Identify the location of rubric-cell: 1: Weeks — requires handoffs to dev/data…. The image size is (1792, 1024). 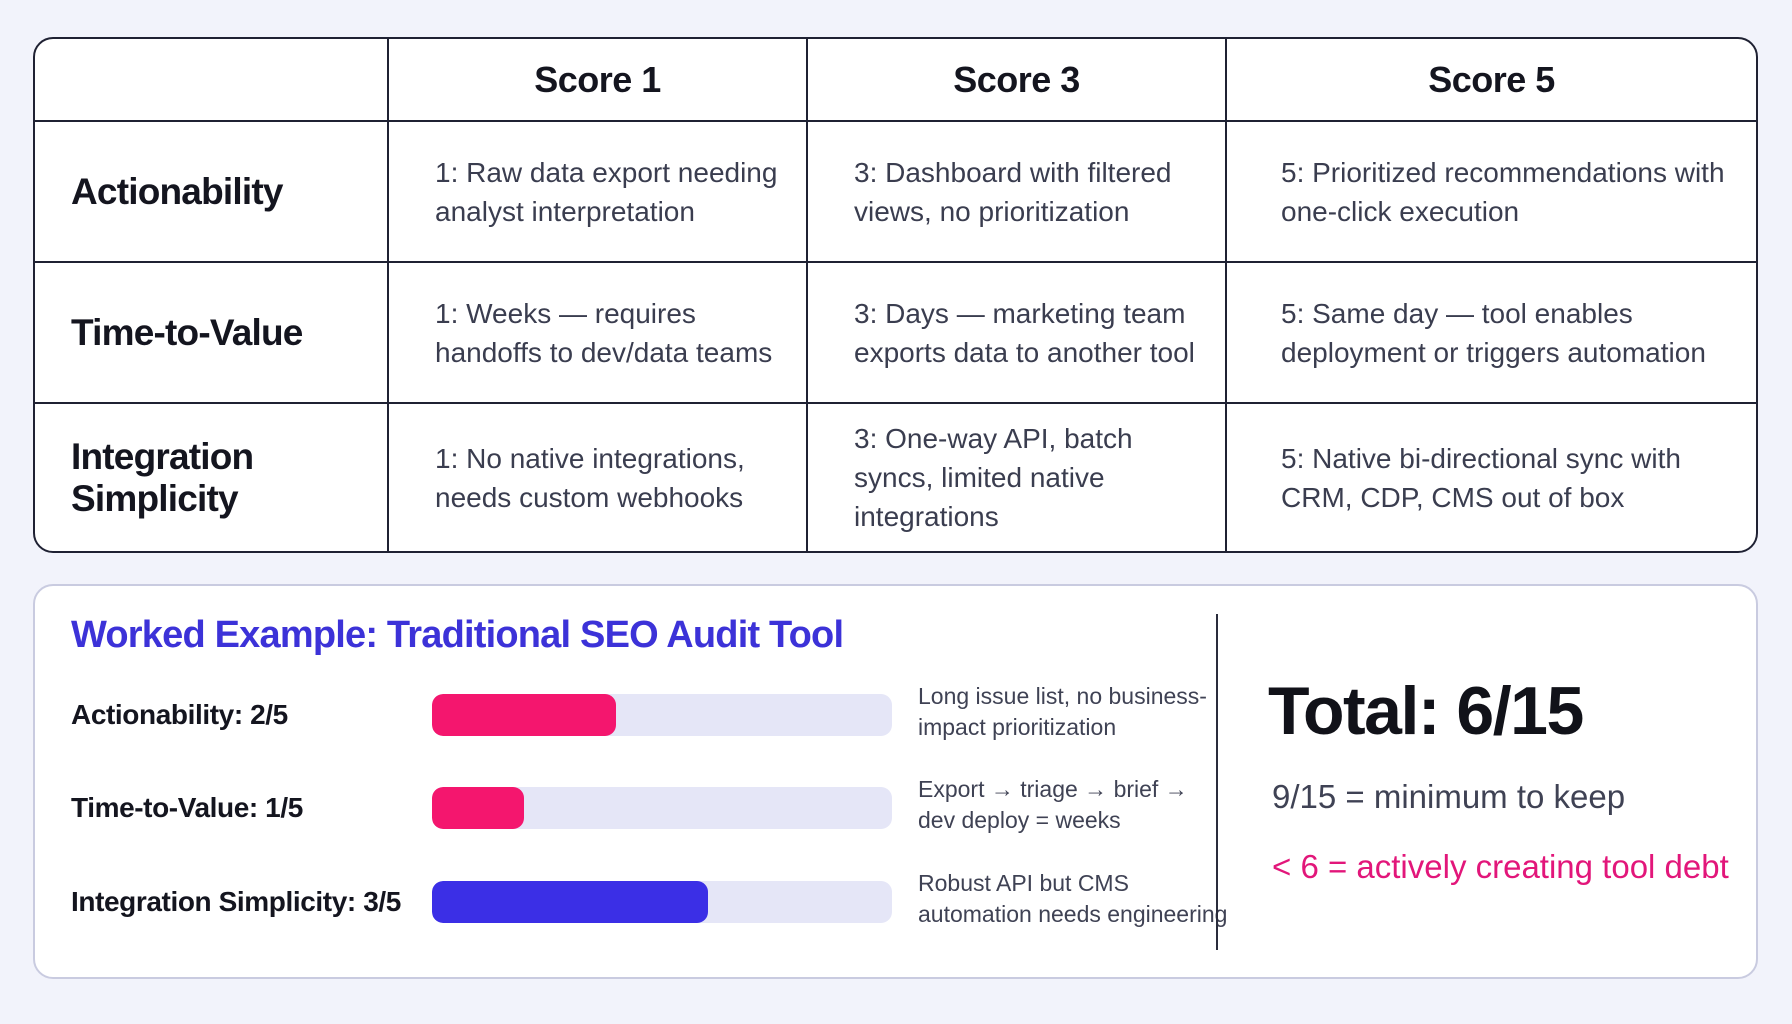
(598, 333).